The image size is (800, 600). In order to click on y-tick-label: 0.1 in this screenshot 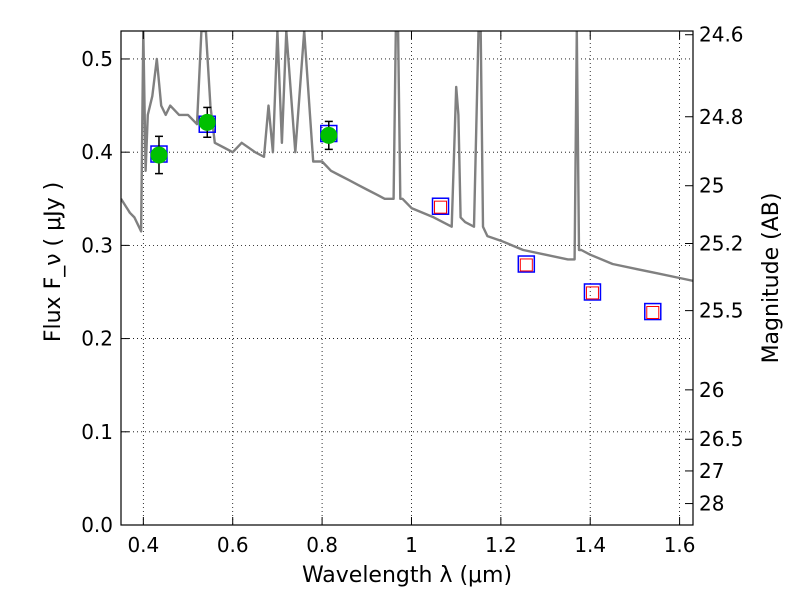, I will do `click(97, 432)`.